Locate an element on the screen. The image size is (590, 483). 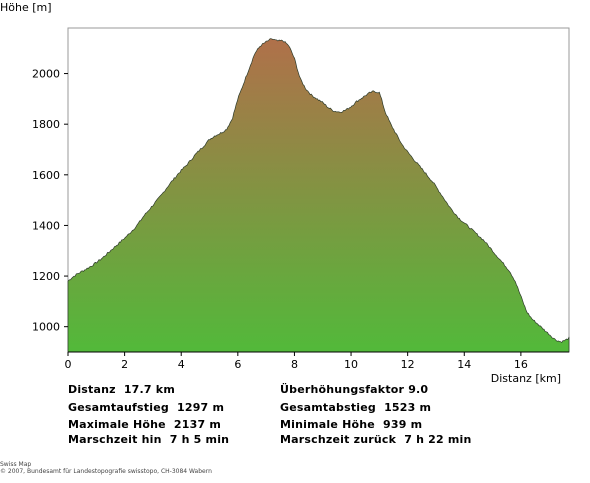
stats-label: Überhöhungsfaktor is located at coordinates (342, 389).